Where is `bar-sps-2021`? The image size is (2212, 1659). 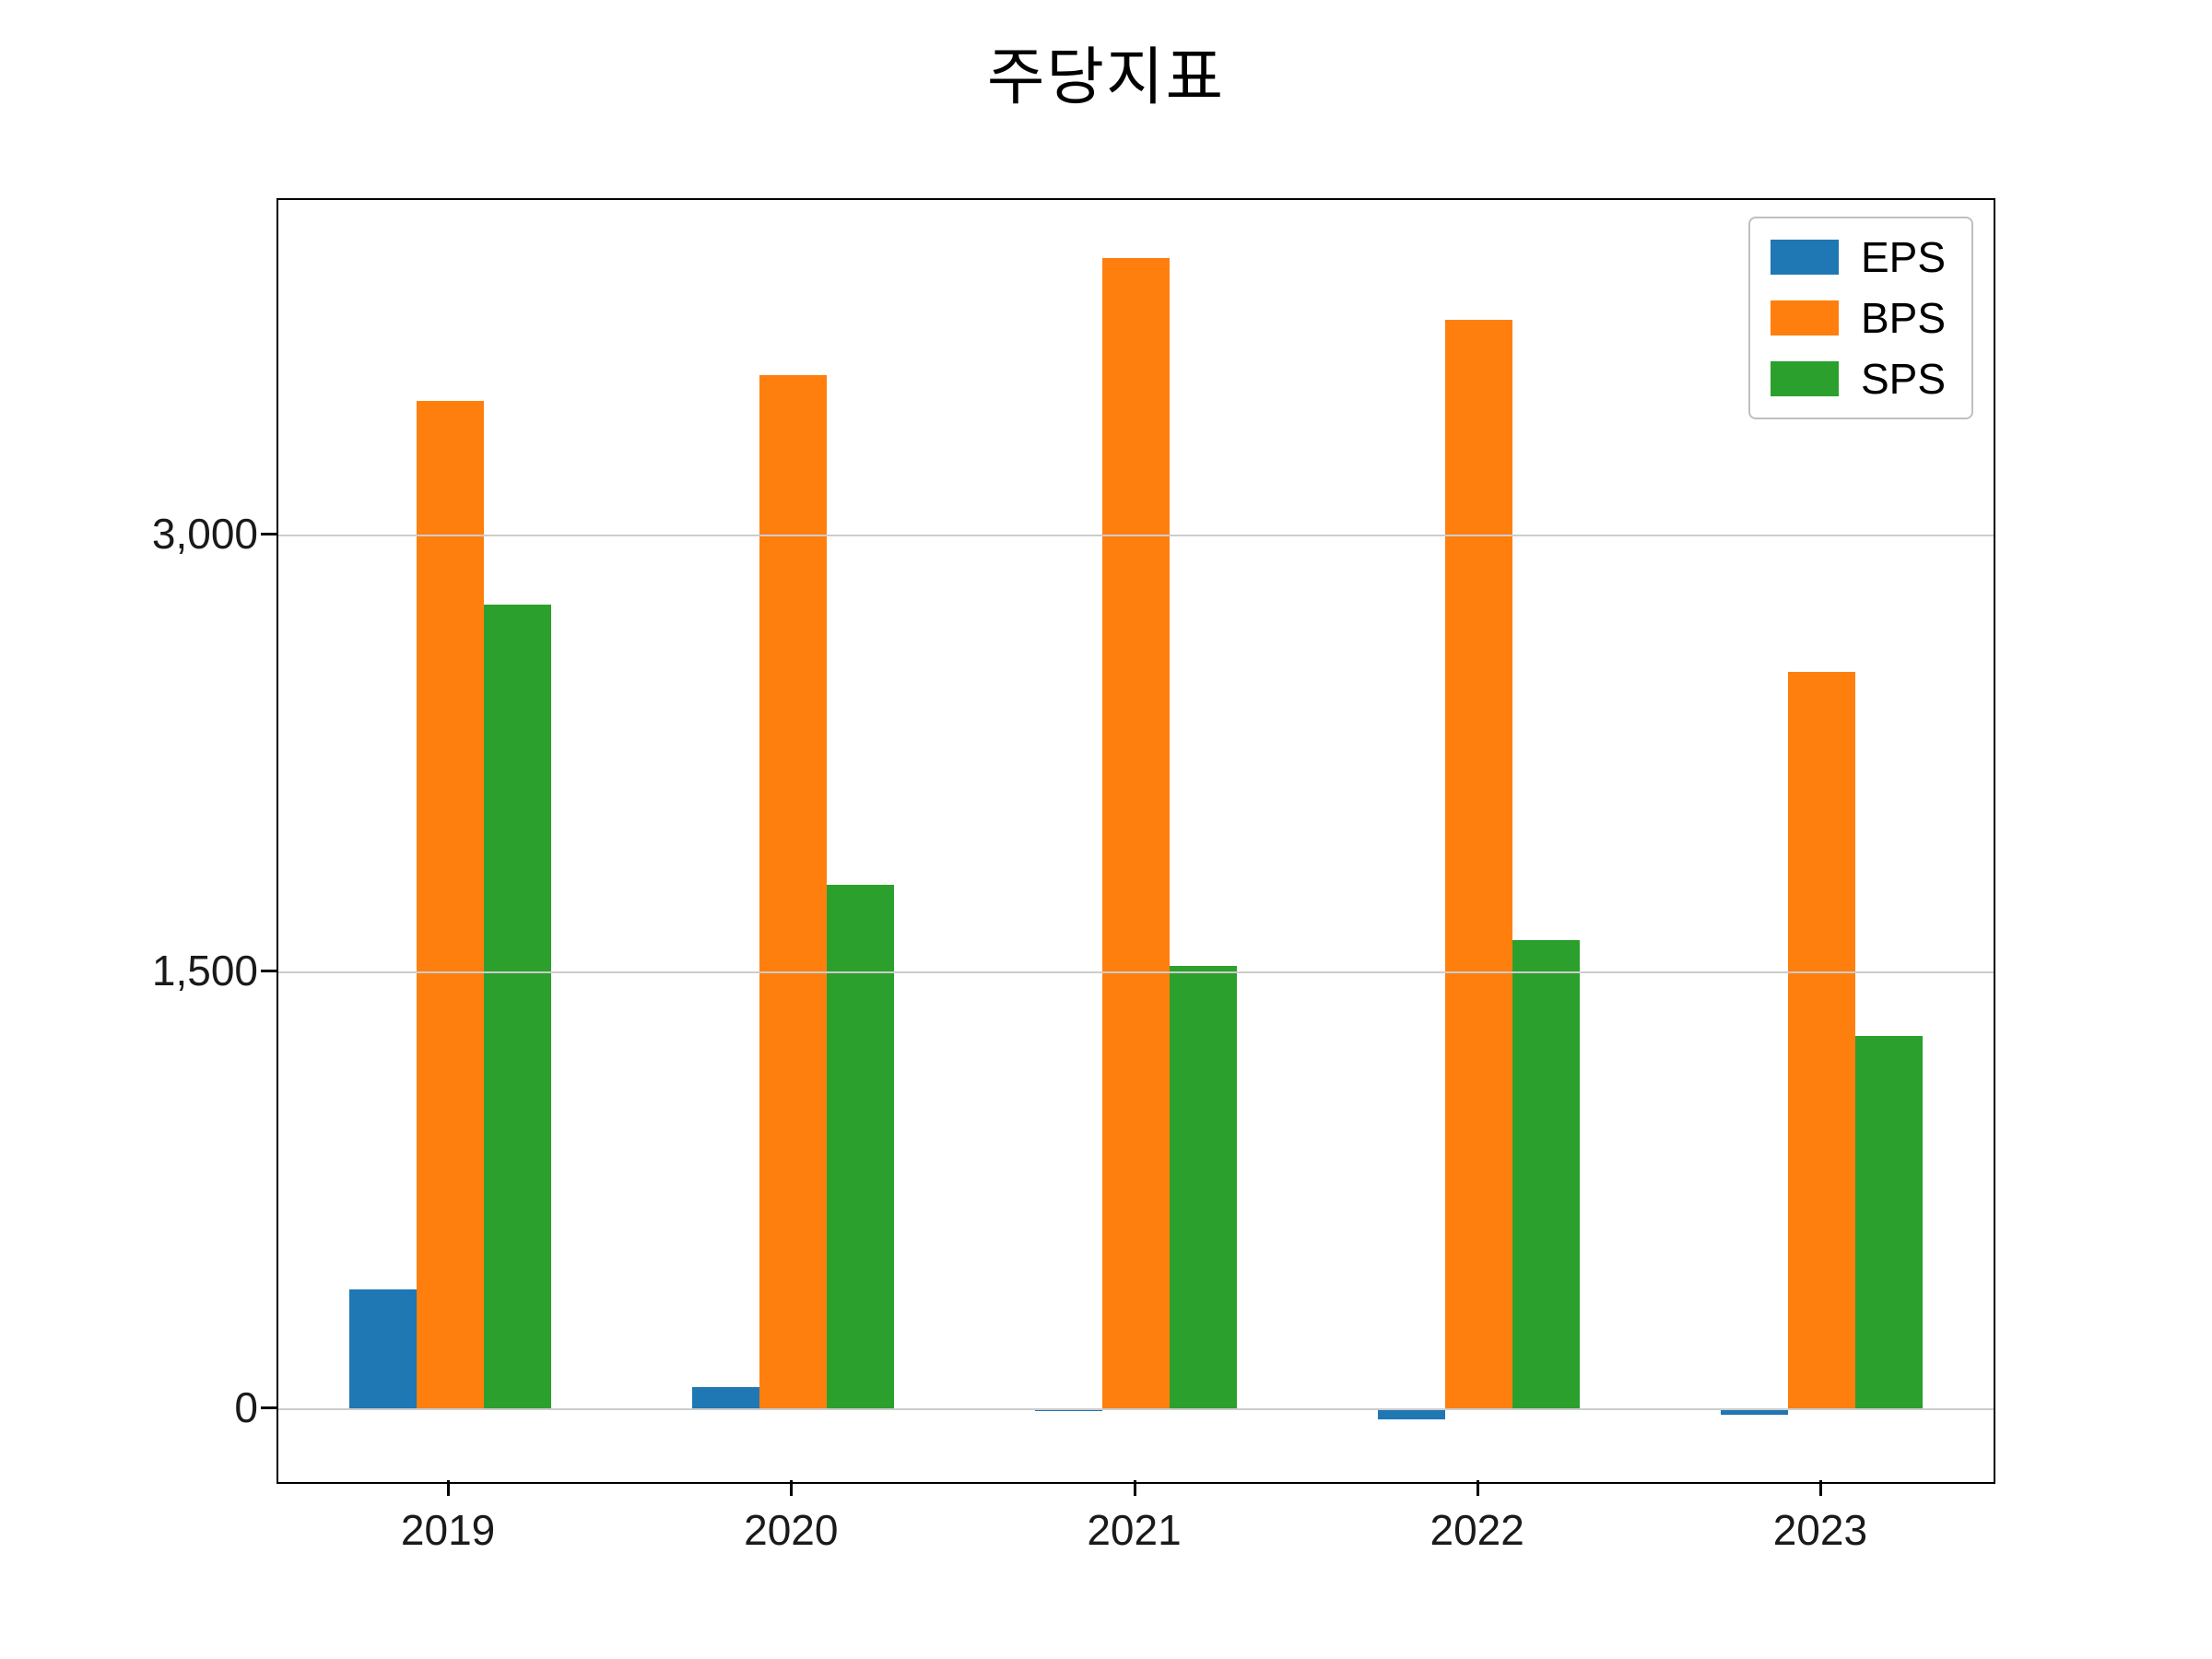 bar-sps-2021 is located at coordinates (1203, 1187).